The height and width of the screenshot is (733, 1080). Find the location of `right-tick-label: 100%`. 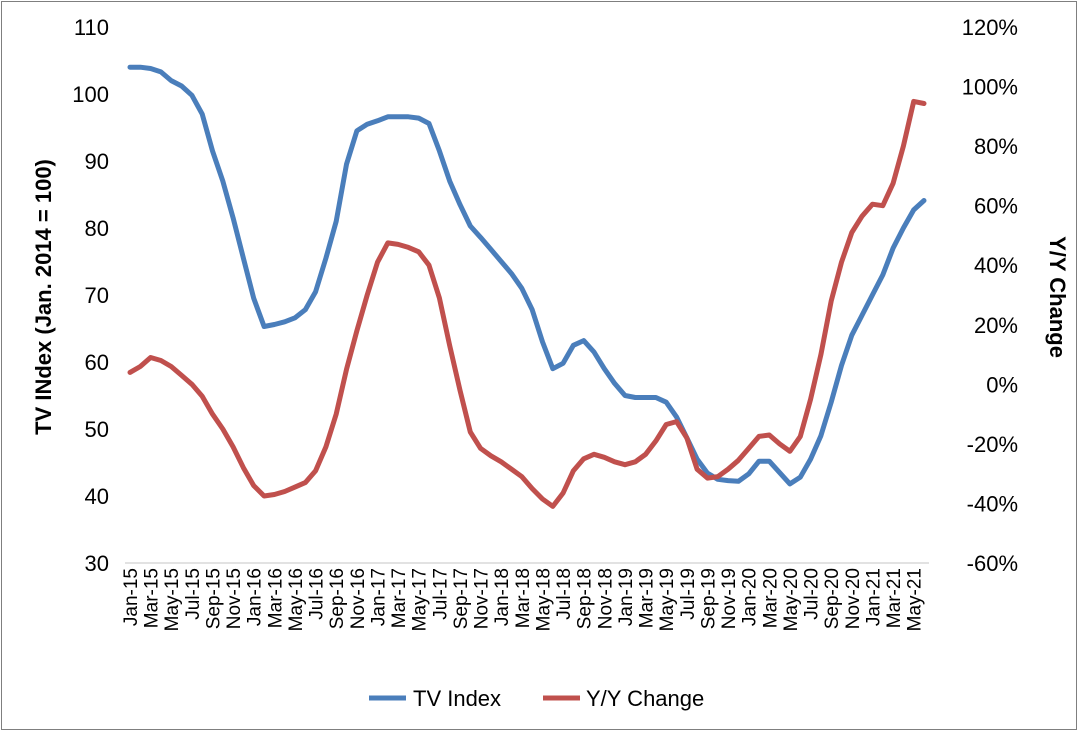

right-tick-label: 100% is located at coordinates (990, 87).